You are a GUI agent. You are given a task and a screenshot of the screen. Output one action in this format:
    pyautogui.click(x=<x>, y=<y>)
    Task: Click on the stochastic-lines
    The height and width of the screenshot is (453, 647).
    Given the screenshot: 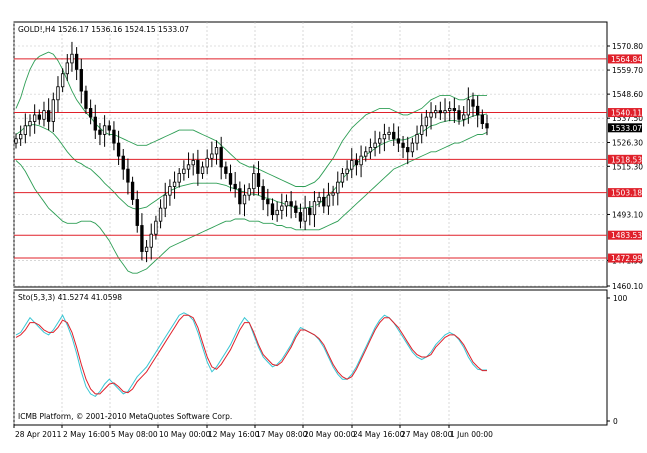 What is the action you would take?
    pyautogui.click(x=251, y=355)
    